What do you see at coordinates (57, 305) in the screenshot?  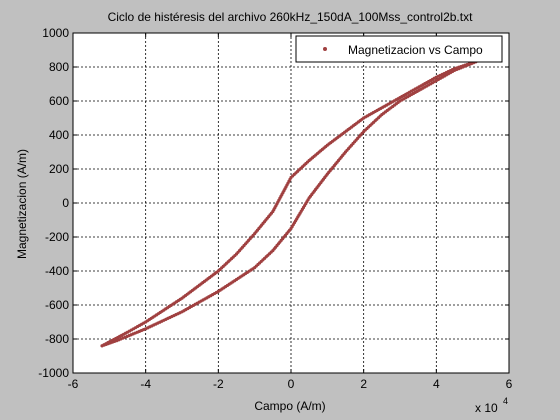 I see `y-tick-label: -600` at bounding box center [57, 305].